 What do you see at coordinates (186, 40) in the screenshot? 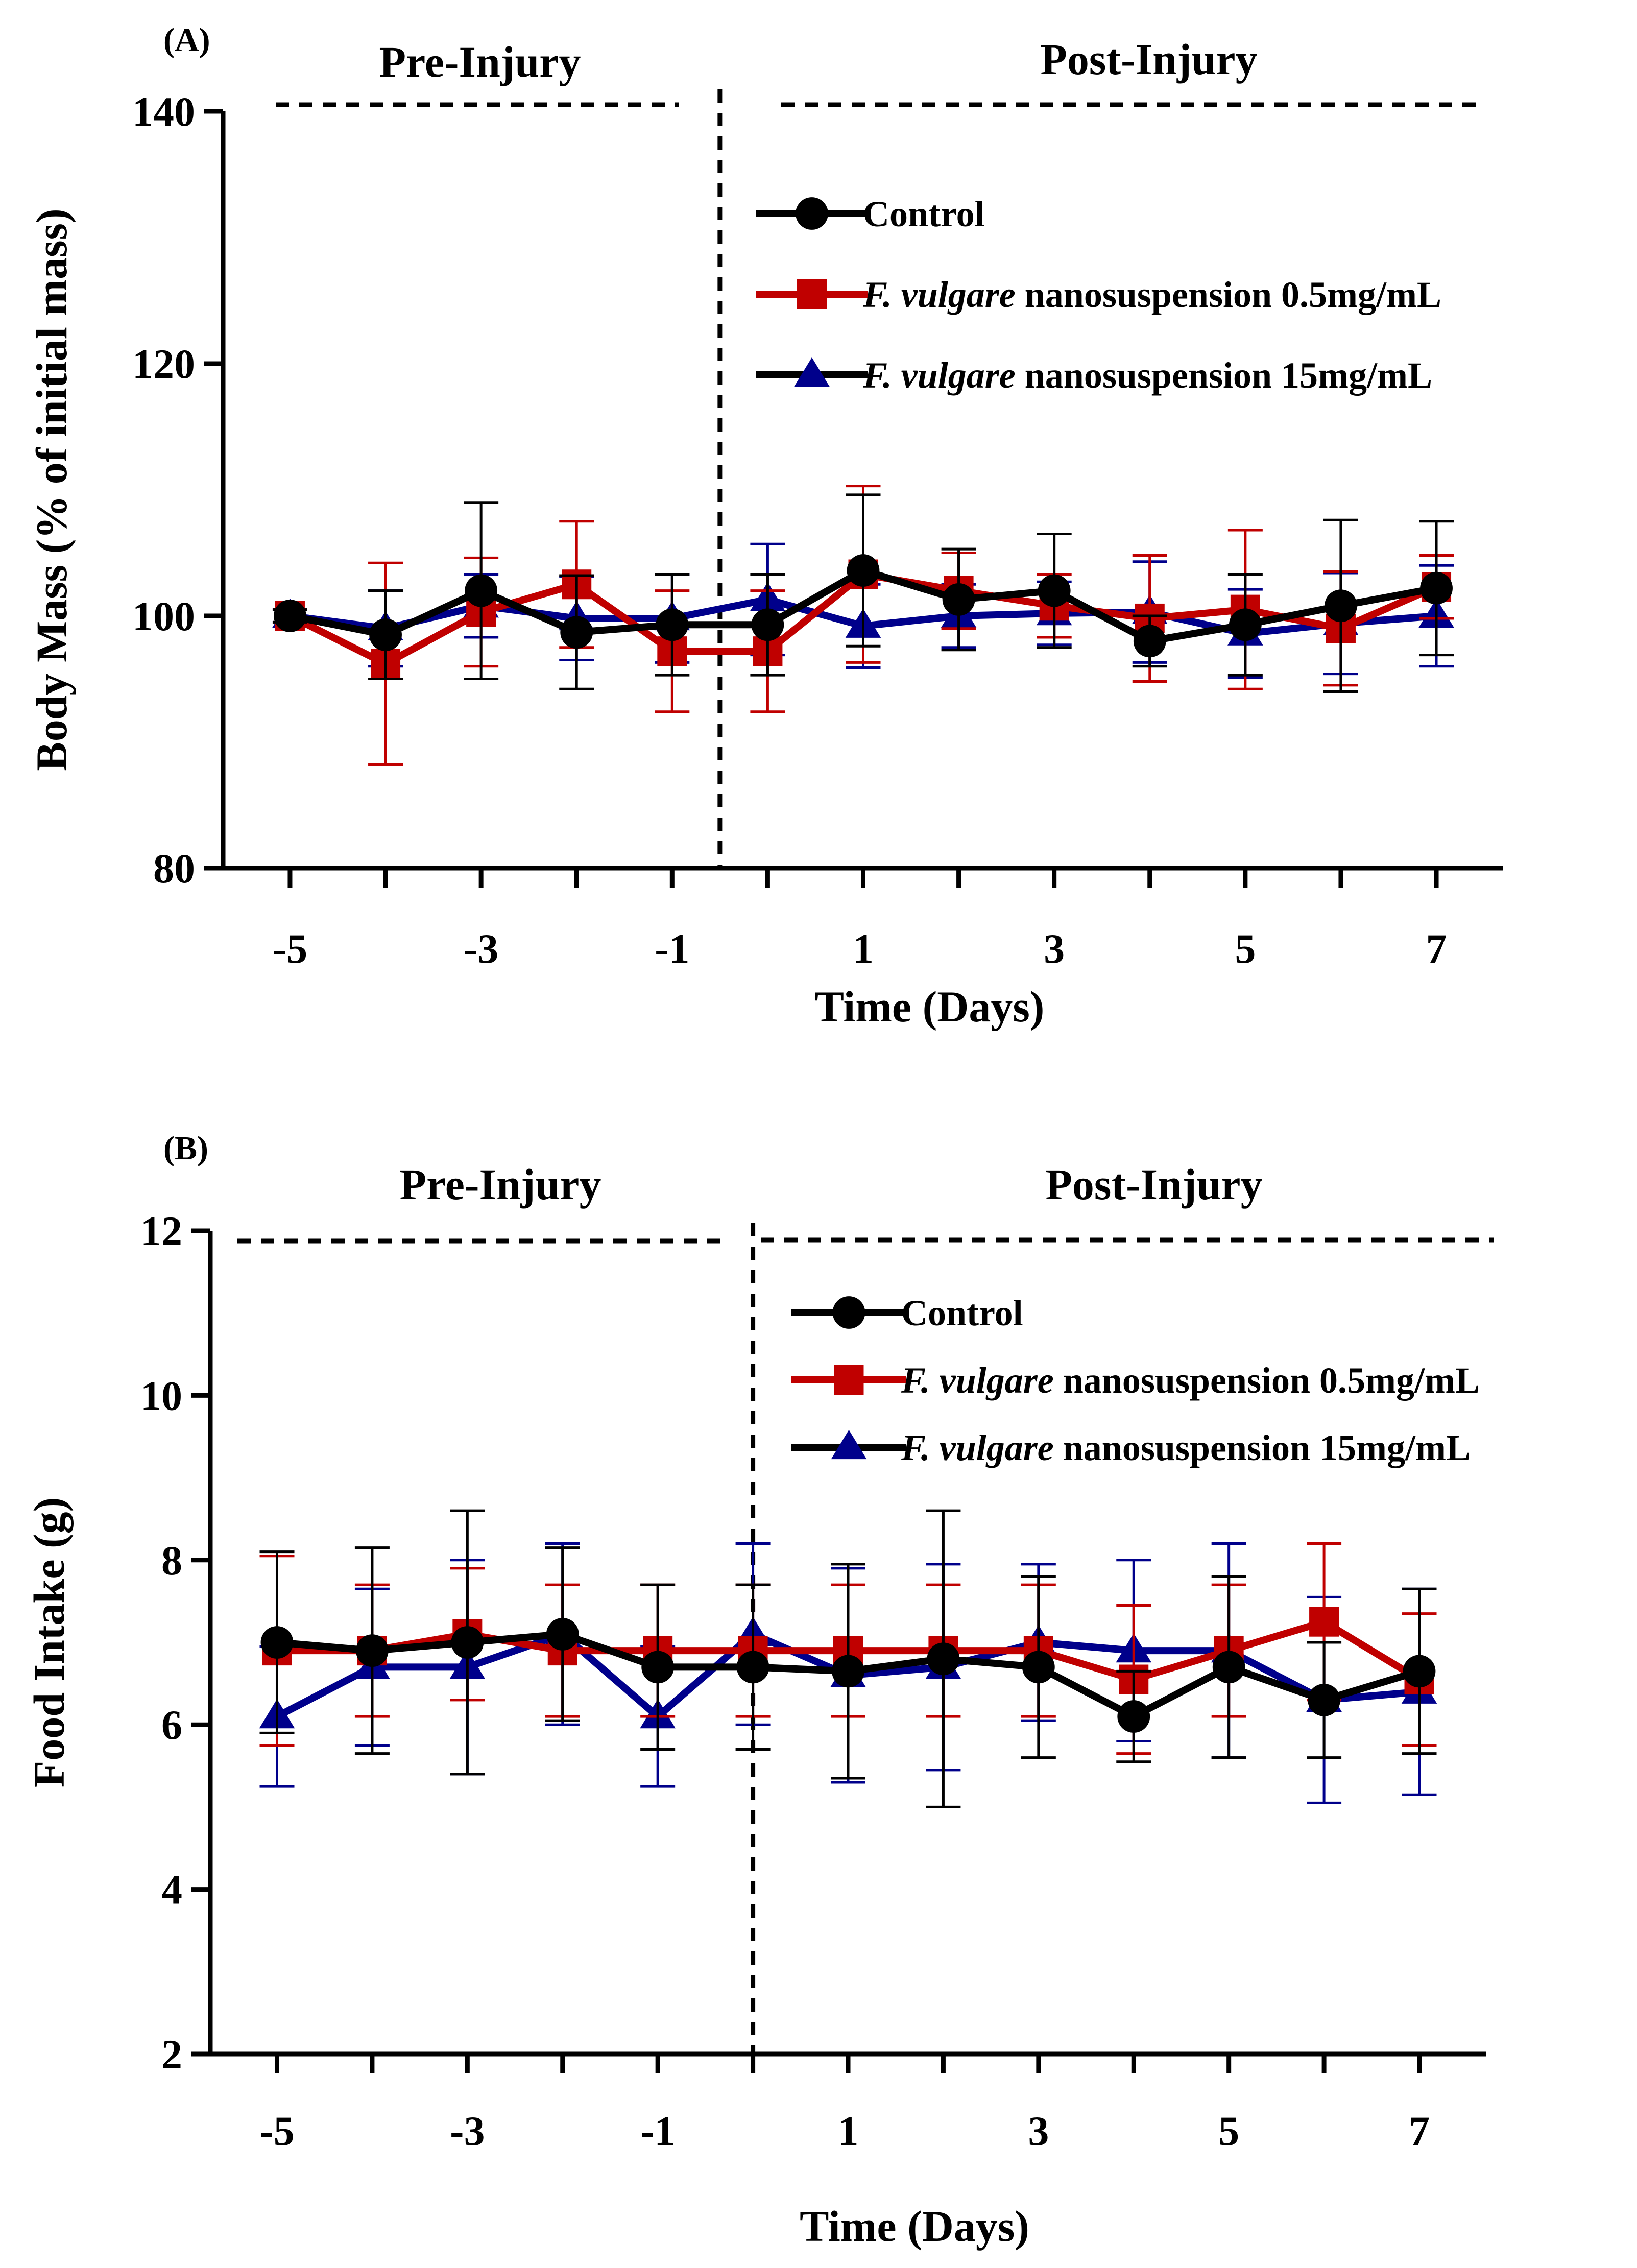
I see `panel-label: (A)` at bounding box center [186, 40].